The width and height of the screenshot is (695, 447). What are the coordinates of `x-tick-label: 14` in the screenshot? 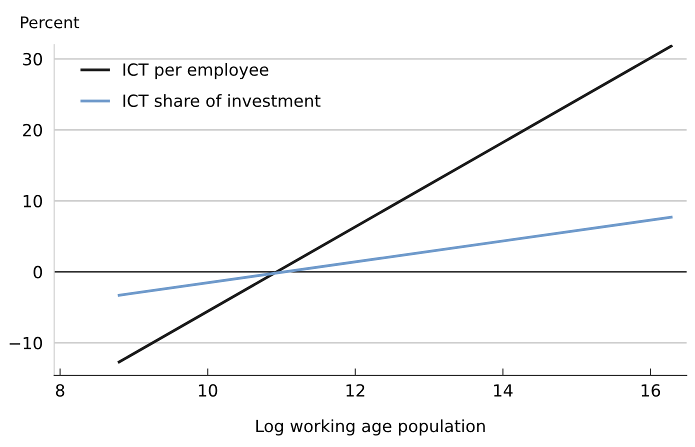 It's located at (503, 390).